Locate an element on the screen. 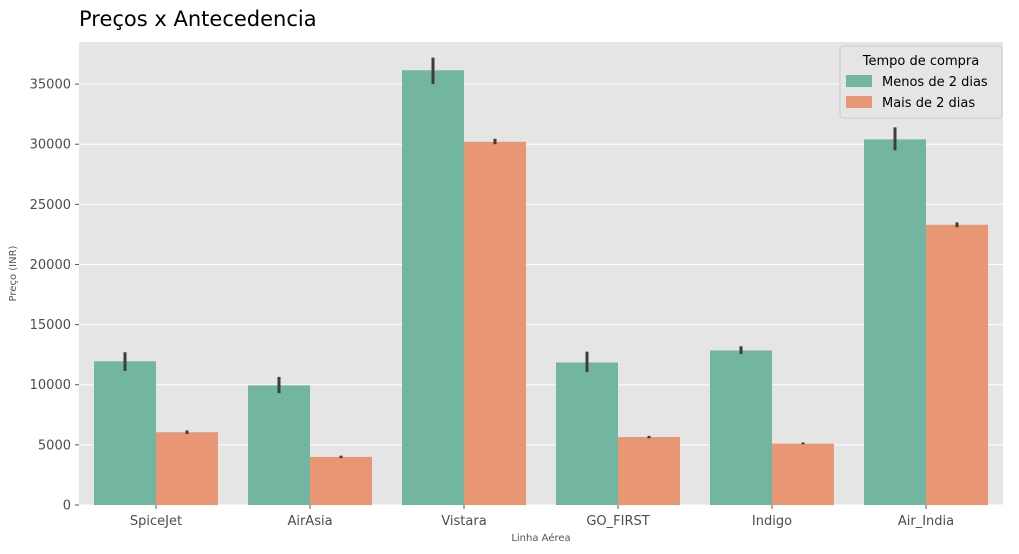 This screenshot has height=554, width=1019. y-tick-label: 5000 is located at coordinates (54, 445).